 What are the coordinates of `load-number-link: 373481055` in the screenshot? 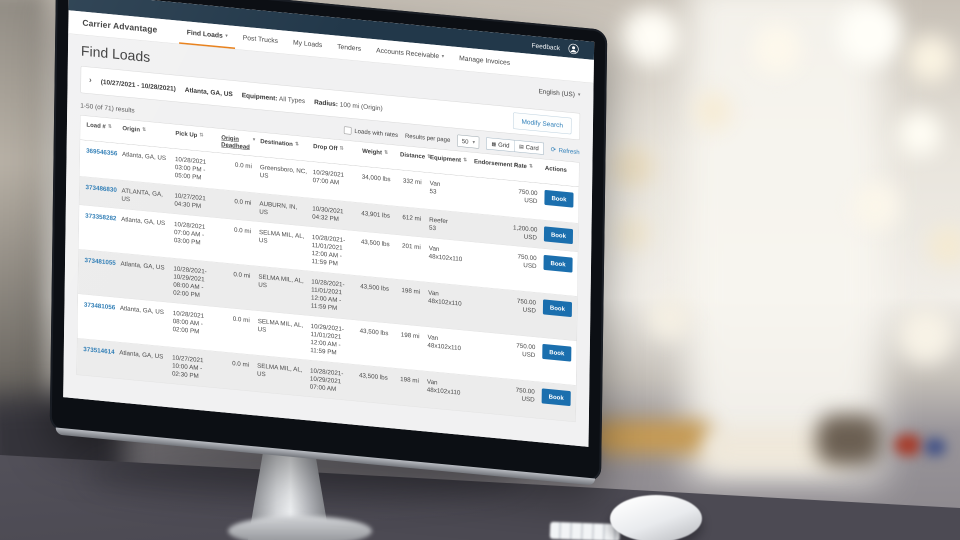 It's located at (100, 261).